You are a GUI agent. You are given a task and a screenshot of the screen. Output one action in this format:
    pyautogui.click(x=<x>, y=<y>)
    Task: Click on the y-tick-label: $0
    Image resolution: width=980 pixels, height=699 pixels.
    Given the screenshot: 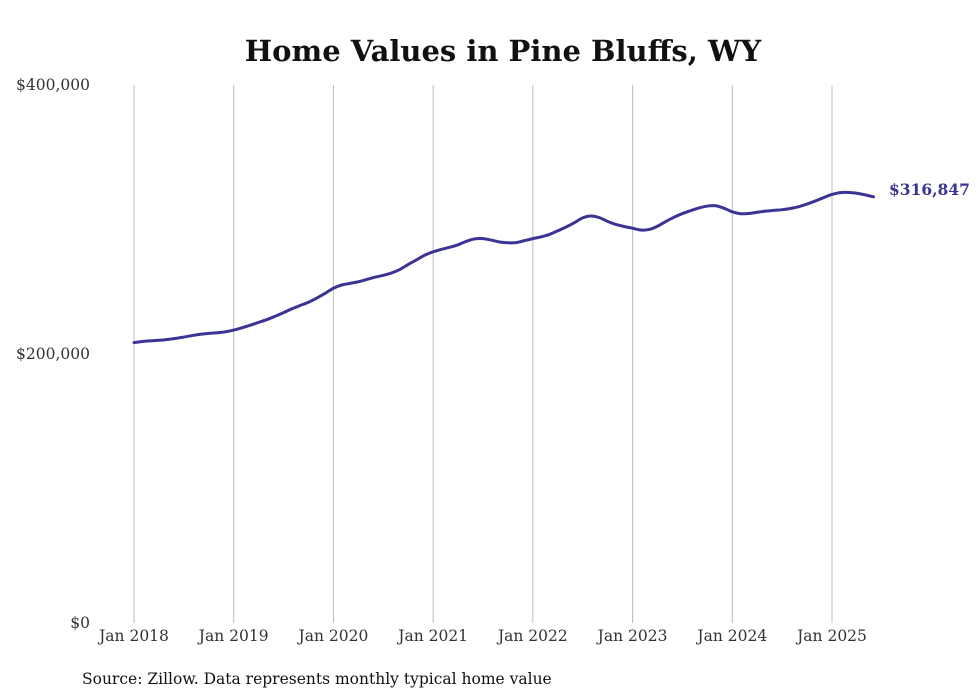 What is the action you would take?
    pyautogui.click(x=80, y=623)
    